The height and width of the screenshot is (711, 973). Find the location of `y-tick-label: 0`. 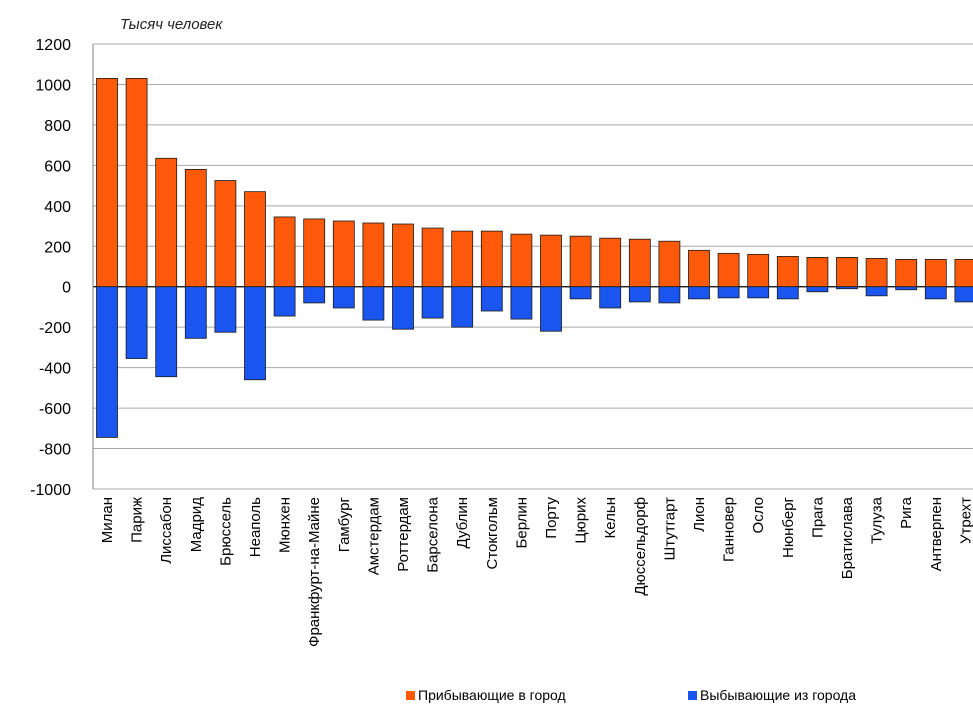

y-tick-label: 0 is located at coordinates (66, 288).